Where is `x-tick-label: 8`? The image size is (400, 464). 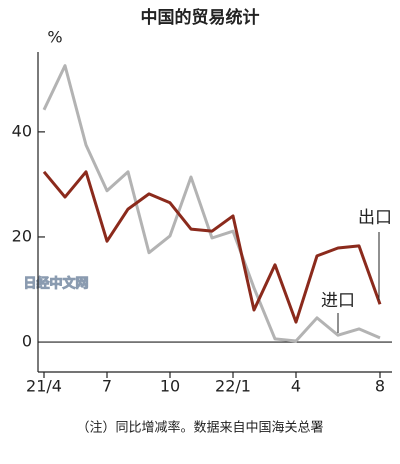 x-tick-label: 8 is located at coordinates (380, 386).